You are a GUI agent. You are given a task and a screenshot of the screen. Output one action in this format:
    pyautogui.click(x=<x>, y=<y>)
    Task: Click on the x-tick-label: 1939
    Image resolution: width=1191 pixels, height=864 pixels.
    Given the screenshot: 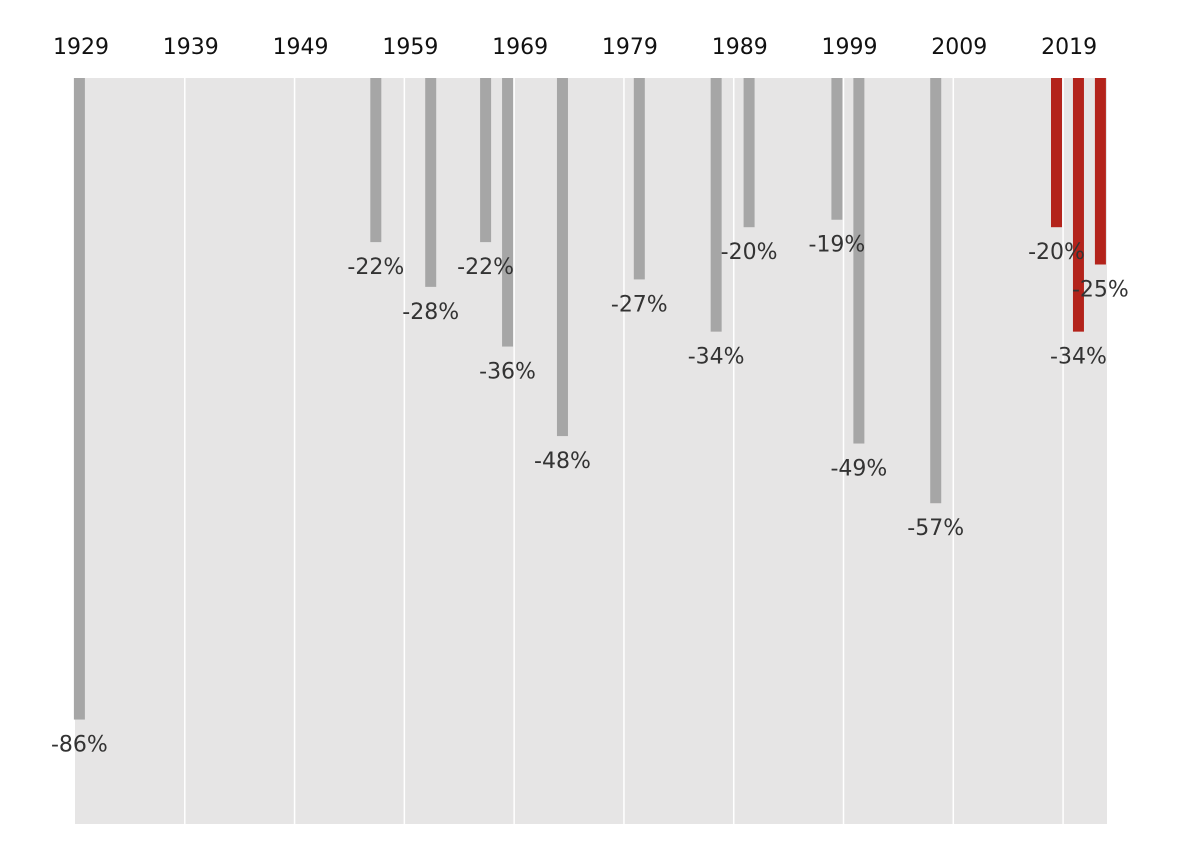 What is the action you would take?
    pyautogui.click(x=191, y=47)
    